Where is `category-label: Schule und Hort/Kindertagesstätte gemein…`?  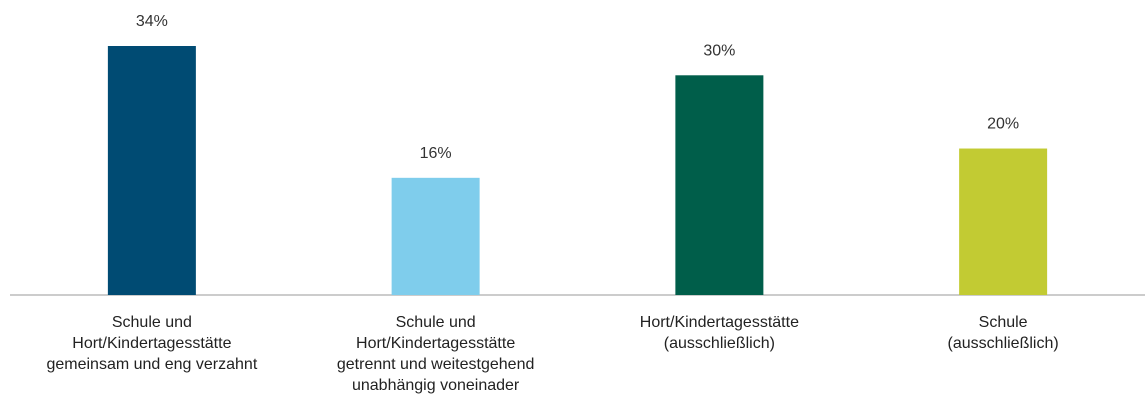 category-label: Schule und Hort/Kindertagesstätte gemein… is located at coordinates (152, 343).